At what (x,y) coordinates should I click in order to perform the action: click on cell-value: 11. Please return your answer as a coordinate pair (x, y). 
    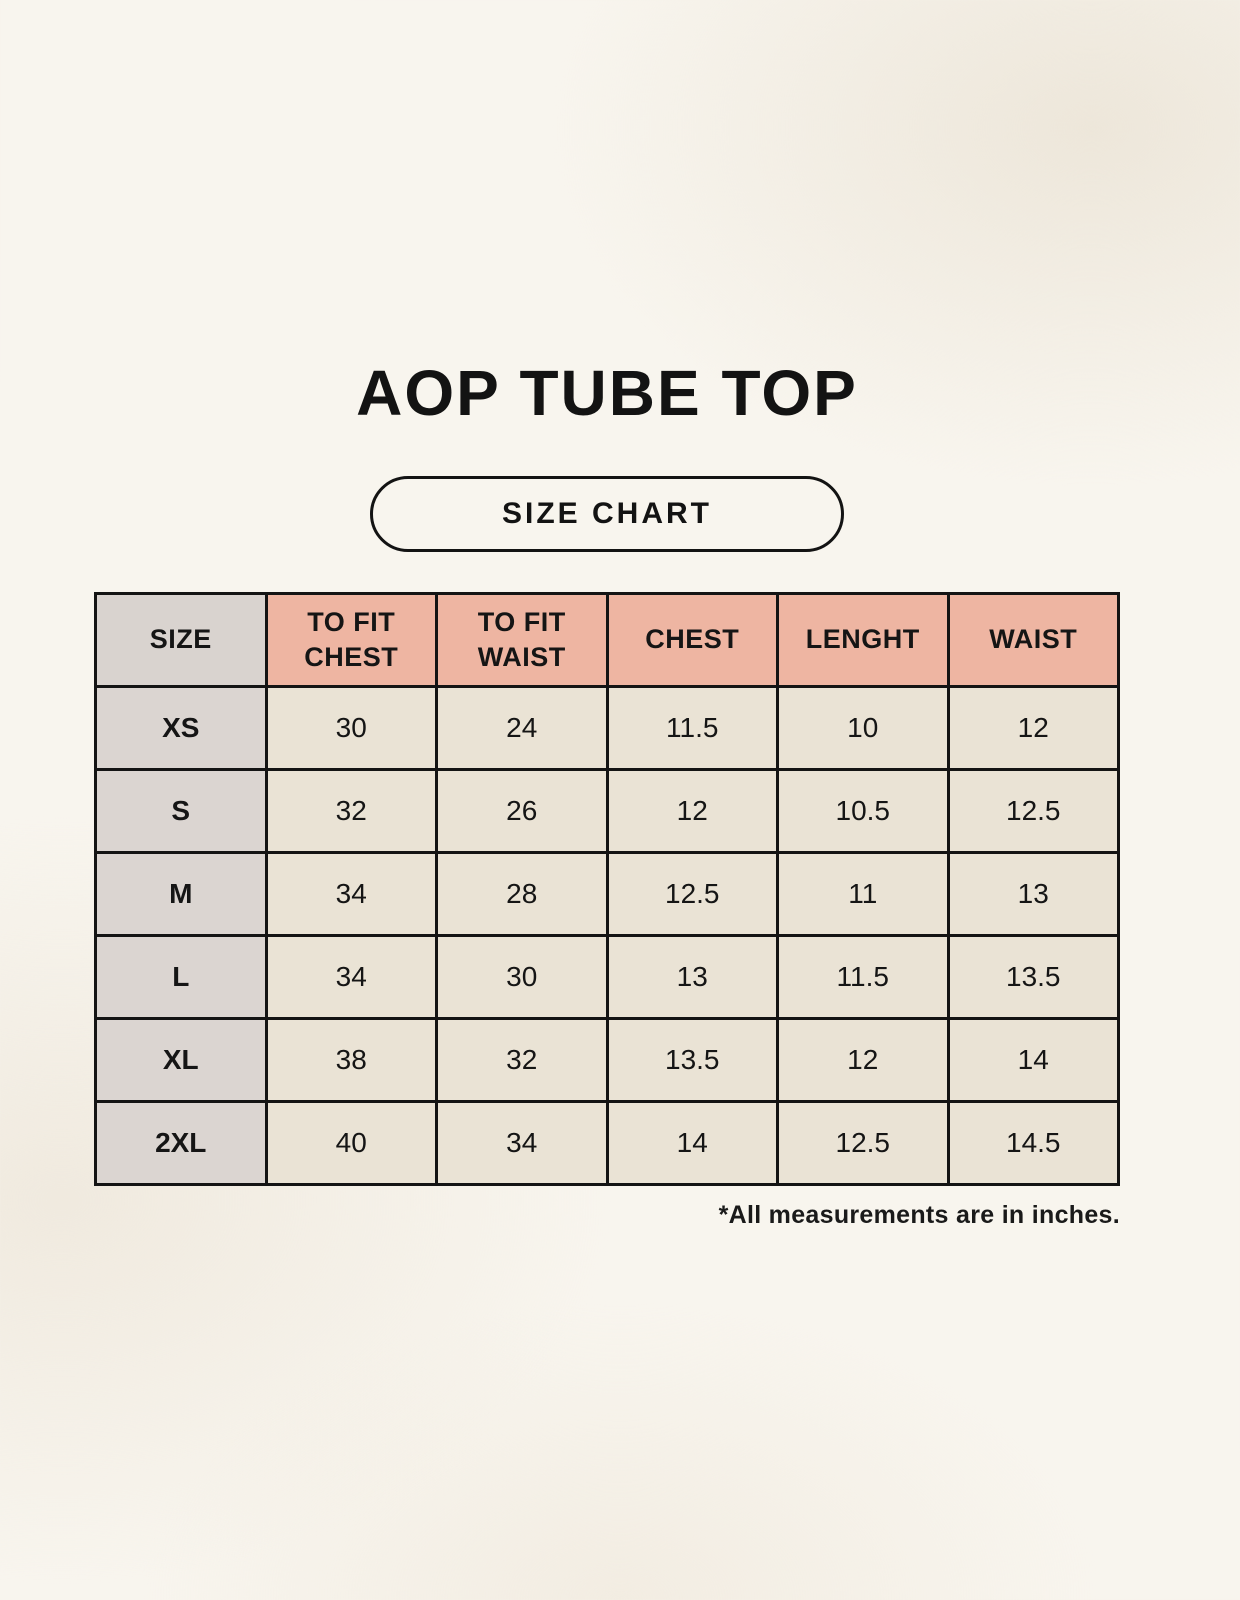
    Looking at the image, I should click on (863, 894).